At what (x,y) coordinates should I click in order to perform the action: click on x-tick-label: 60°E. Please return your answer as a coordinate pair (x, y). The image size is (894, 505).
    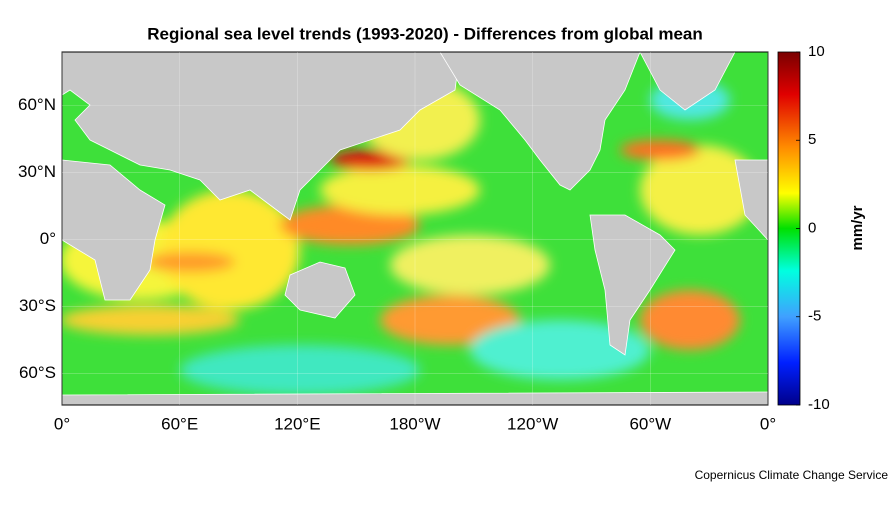
    Looking at the image, I should click on (179, 423).